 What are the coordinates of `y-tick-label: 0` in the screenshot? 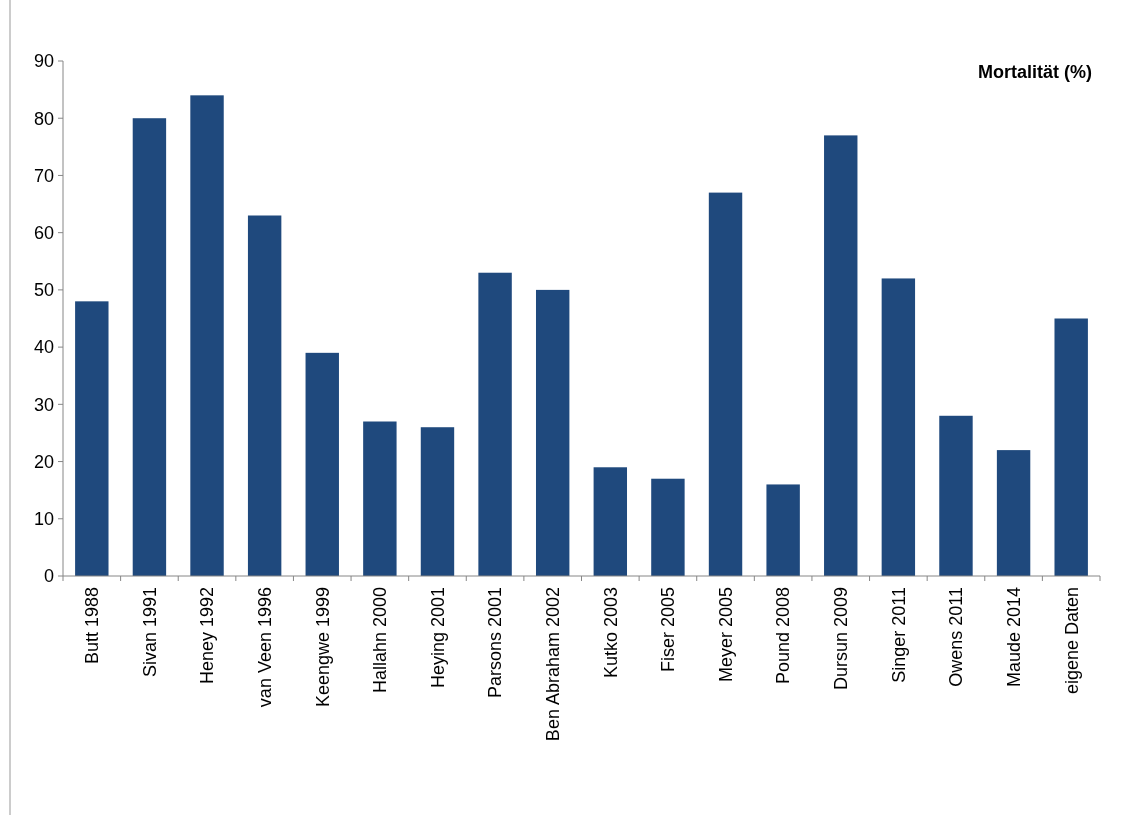 It's located at (48, 576).